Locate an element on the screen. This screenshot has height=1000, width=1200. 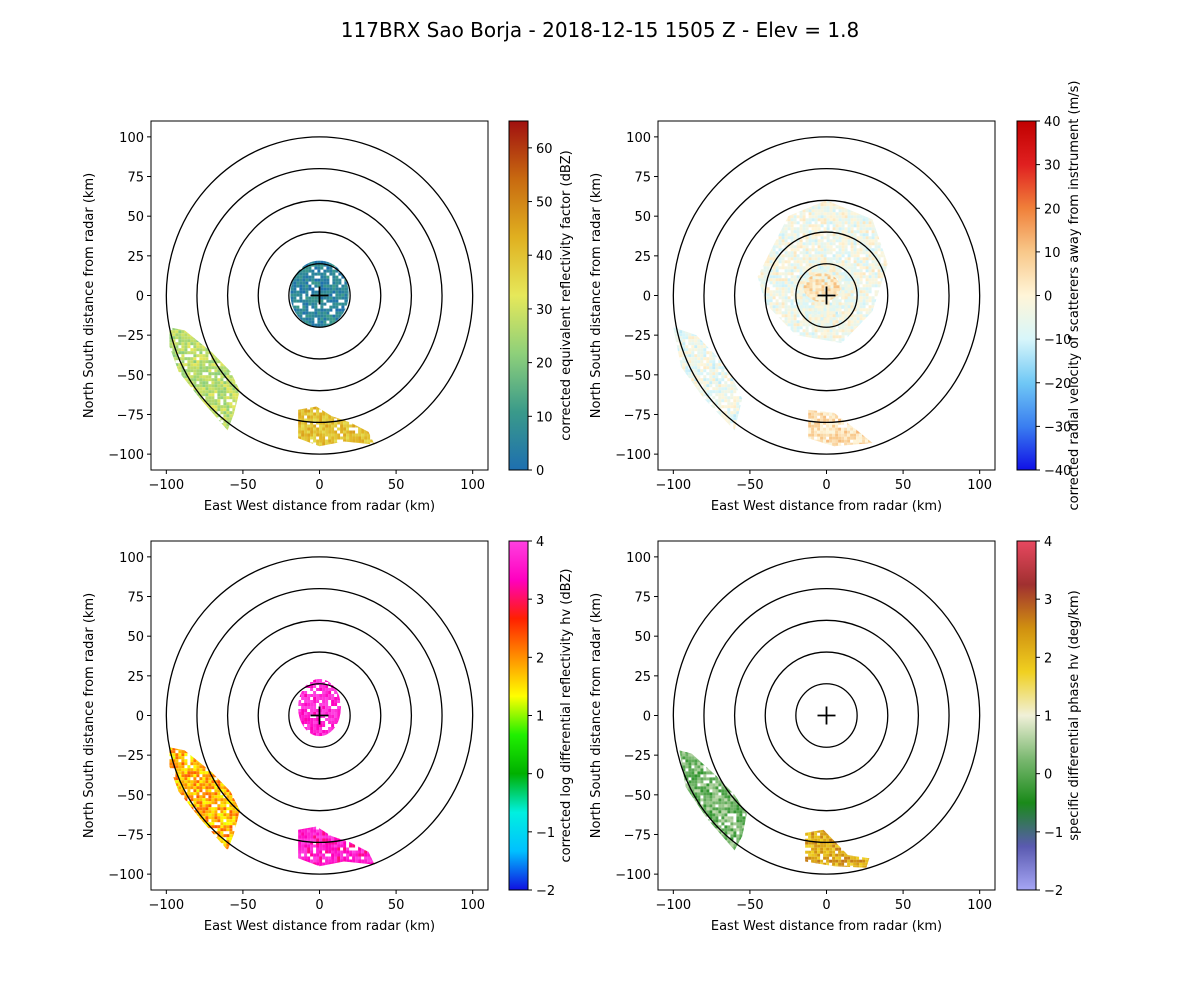
colorbar-label: specific differential phase hv (deg/km) is located at coordinates (1074, 715).